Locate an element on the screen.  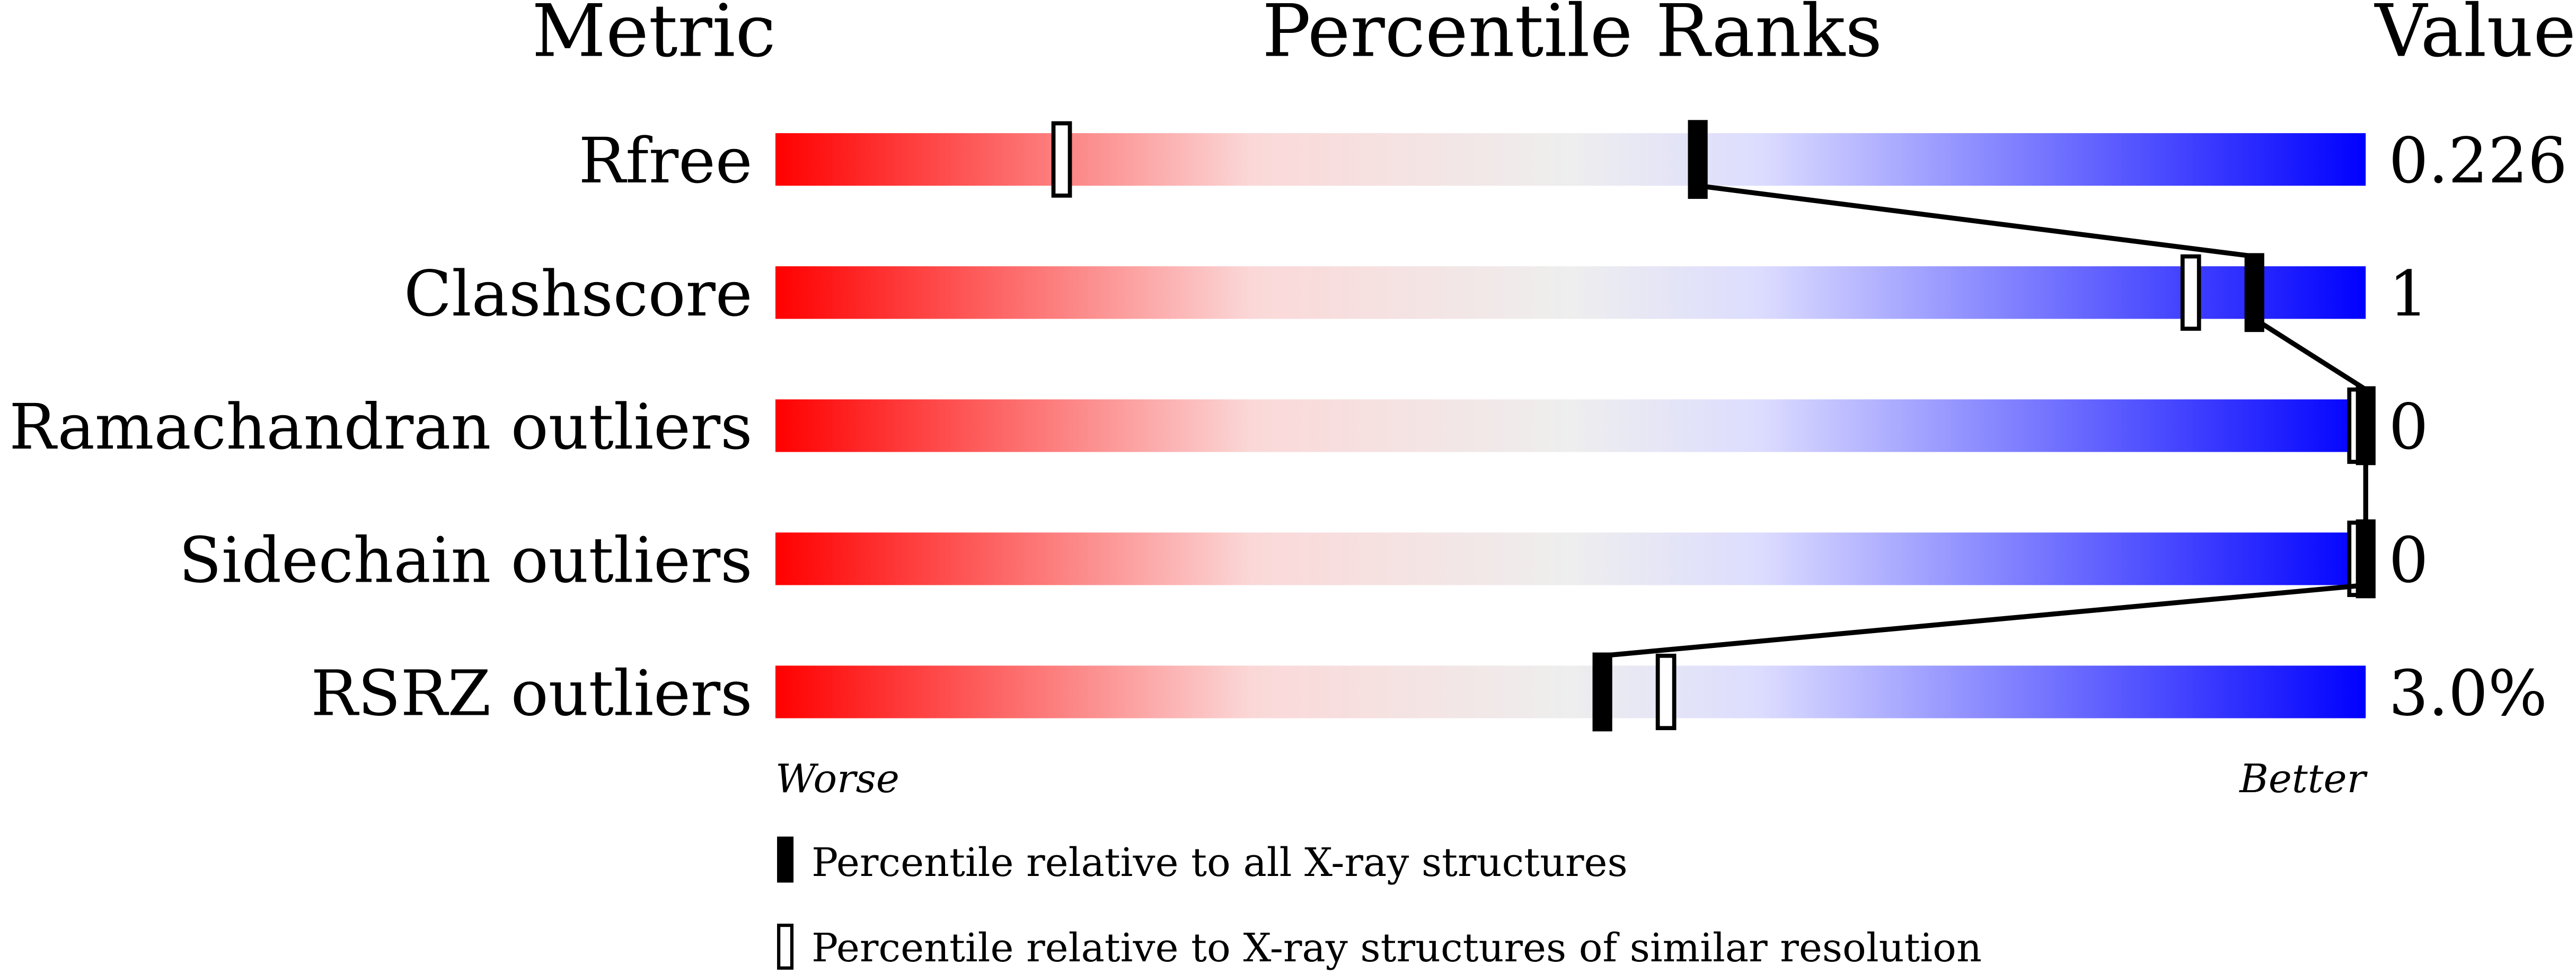
header-value: Value is located at coordinates (2475, 36).